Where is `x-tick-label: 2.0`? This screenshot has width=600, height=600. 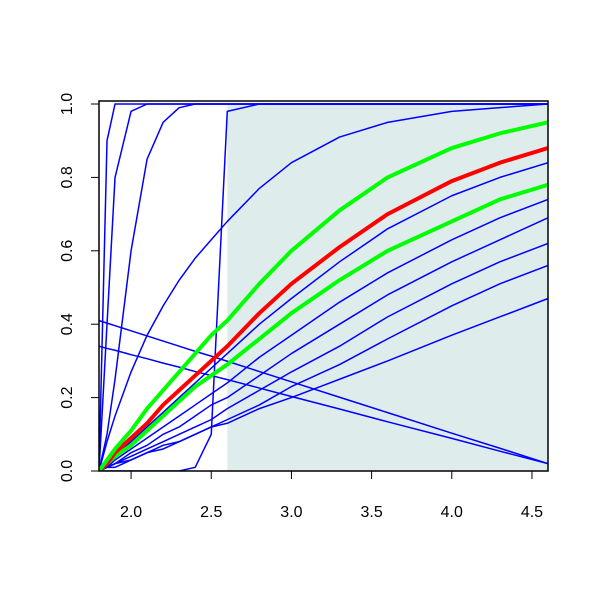
x-tick-label: 2.0 is located at coordinates (131, 512).